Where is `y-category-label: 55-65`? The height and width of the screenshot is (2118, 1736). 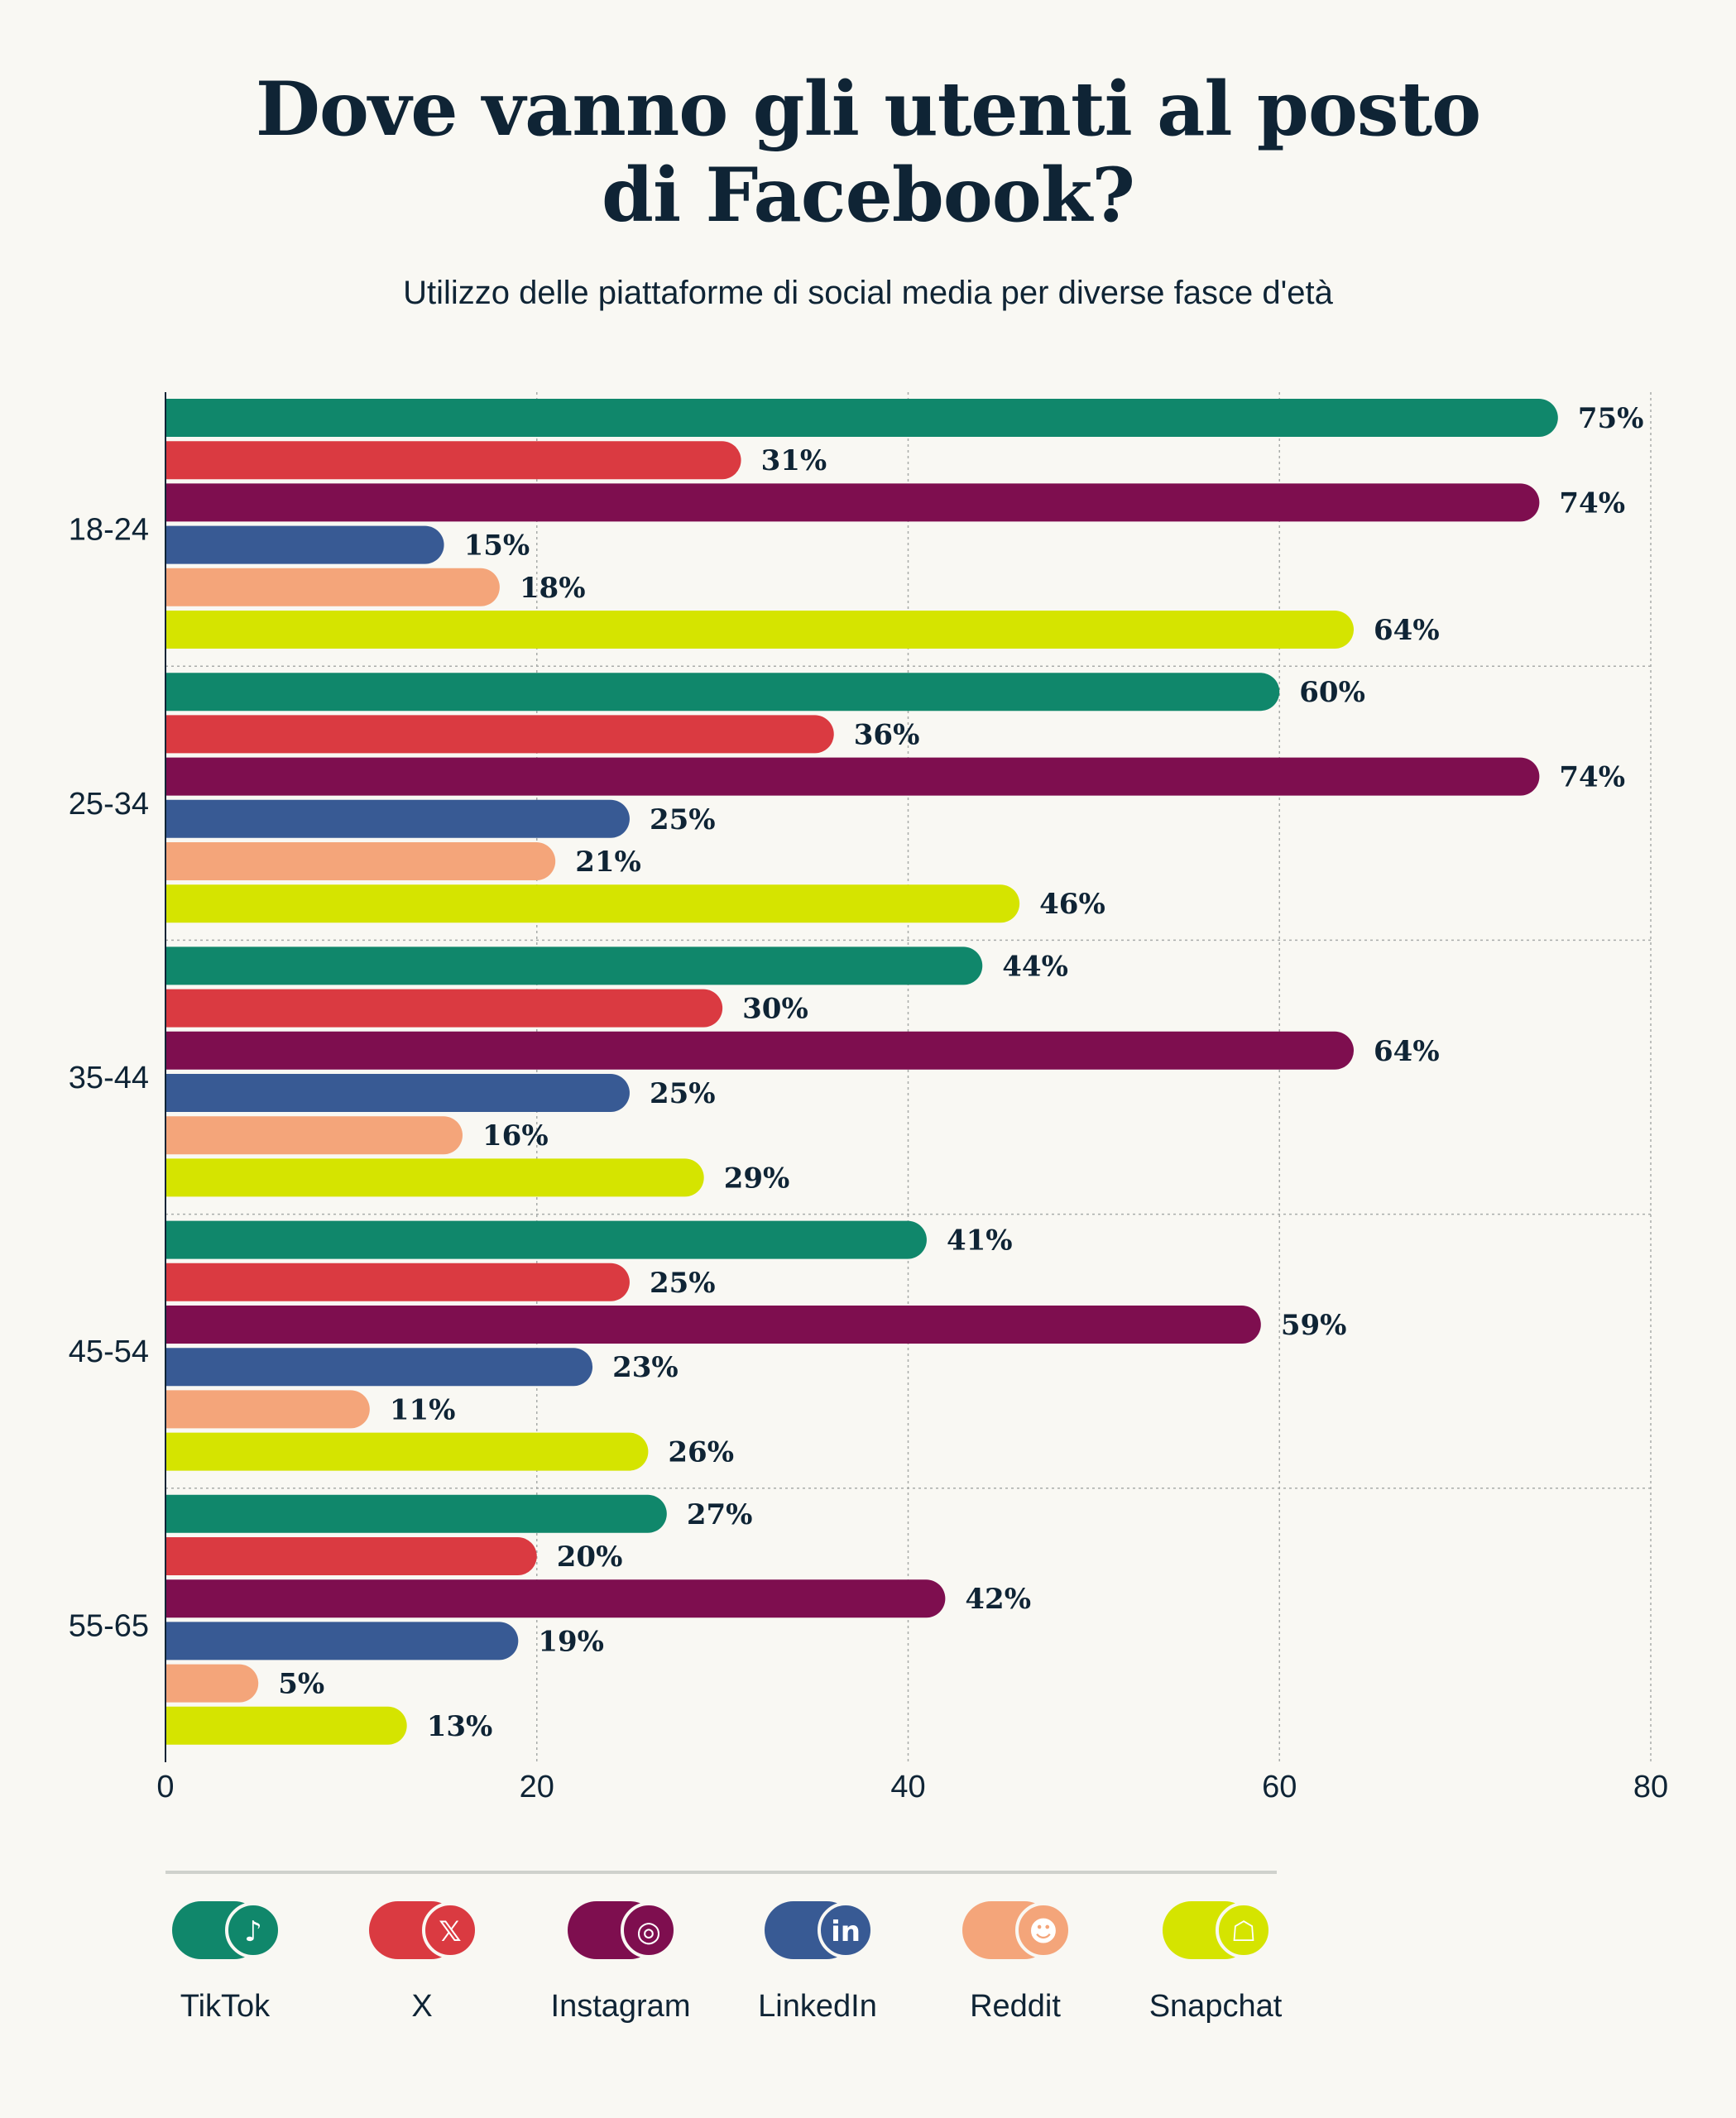 y-category-label: 55-65 is located at coordinates (109, 1625).